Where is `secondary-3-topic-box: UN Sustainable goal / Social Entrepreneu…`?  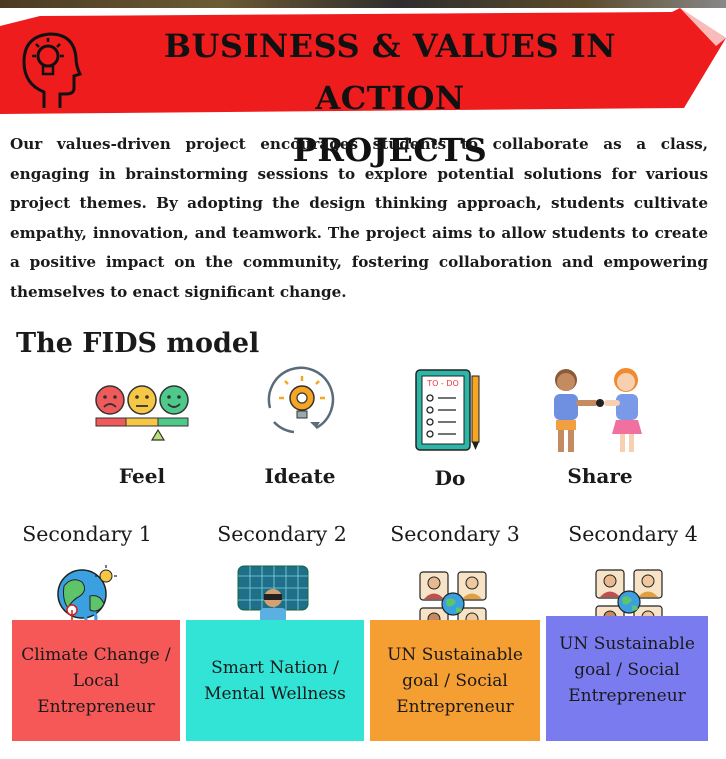 secondary-3-topic-box: UN Sustainable goal / Social Entrepreneu… is located at coordinates (455, 680).